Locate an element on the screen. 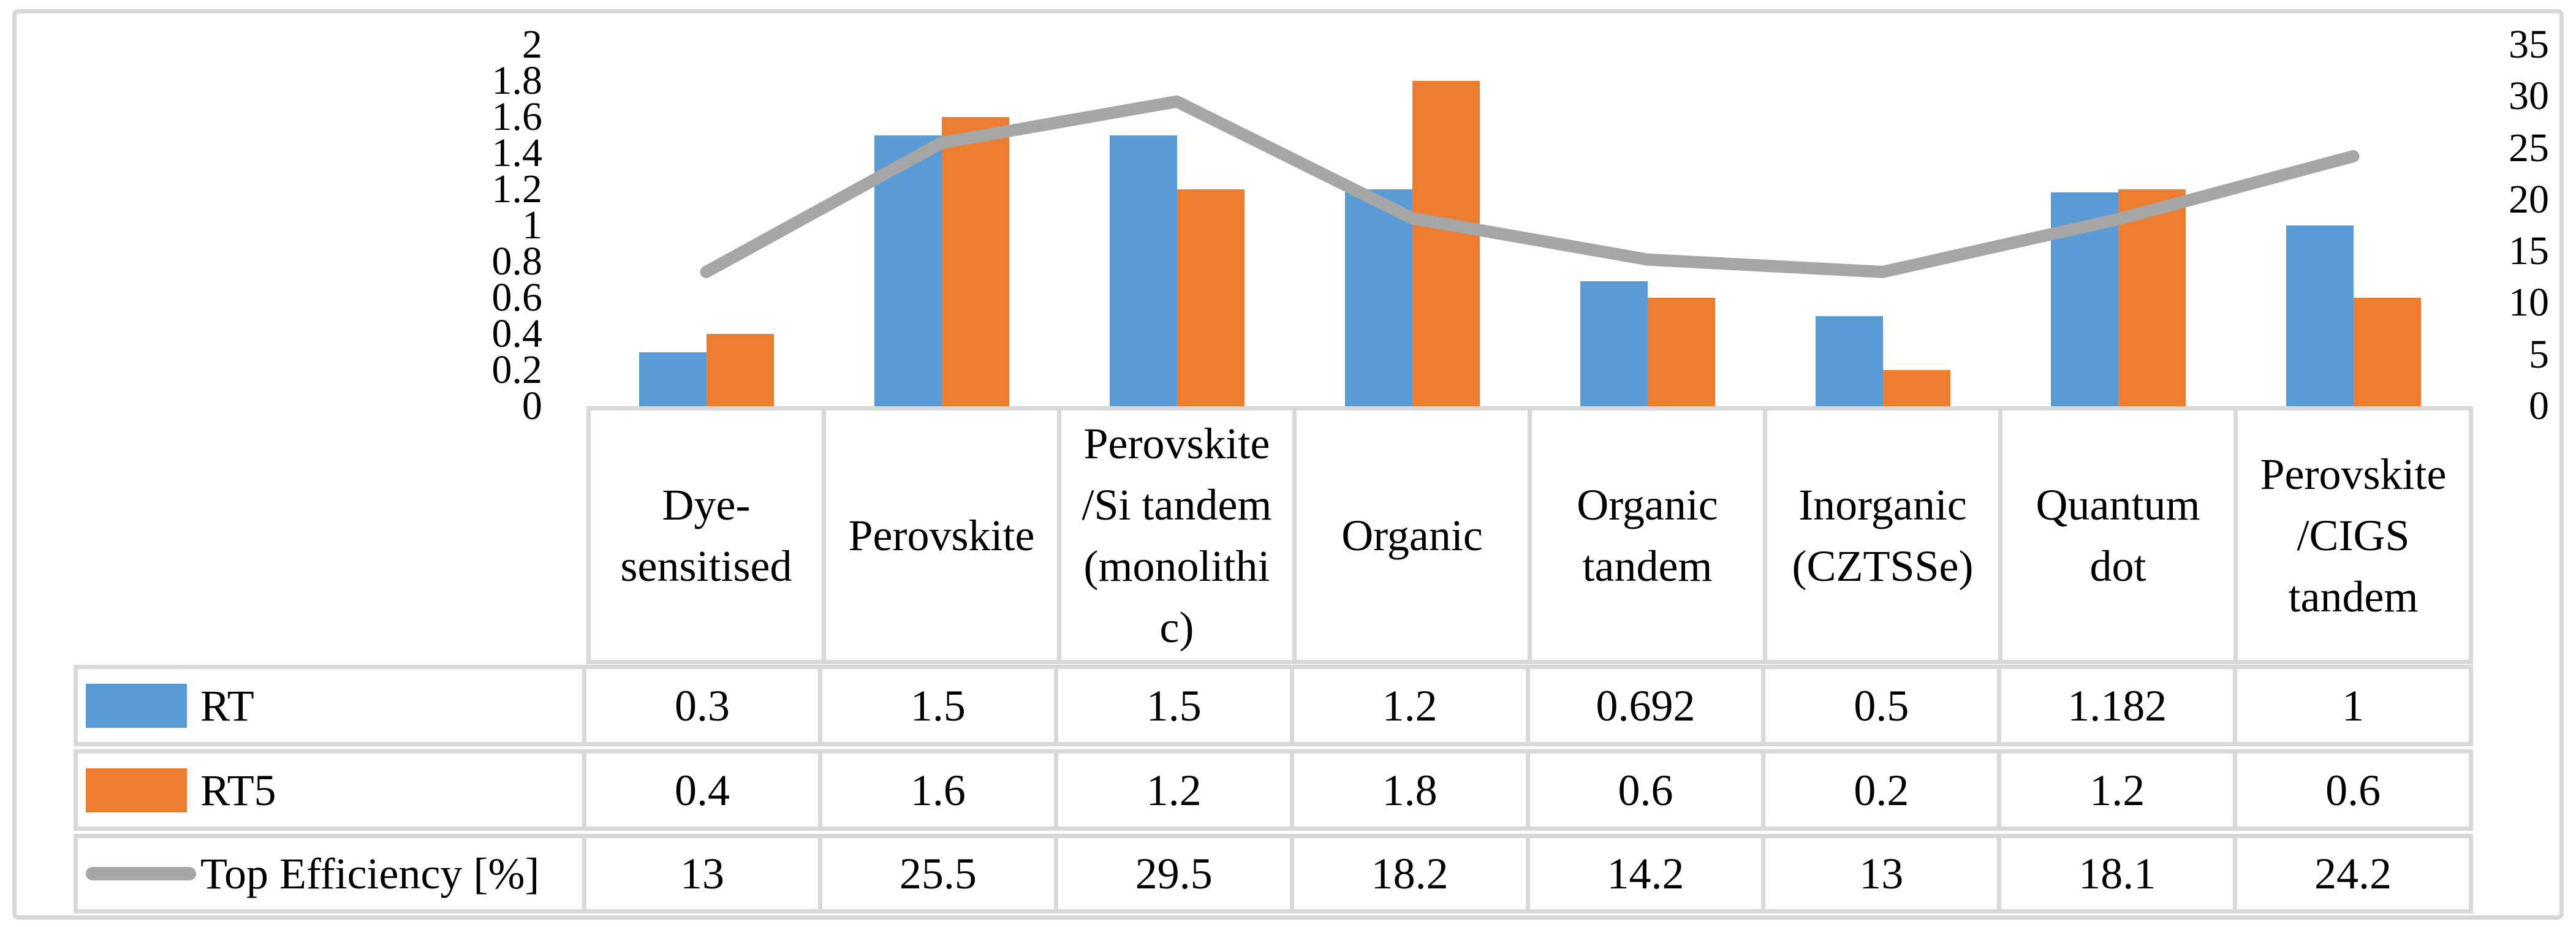 The width and height of the screenshot is (2576, 927). value-cell: 1.8 is located at coordinates (1410, 790).